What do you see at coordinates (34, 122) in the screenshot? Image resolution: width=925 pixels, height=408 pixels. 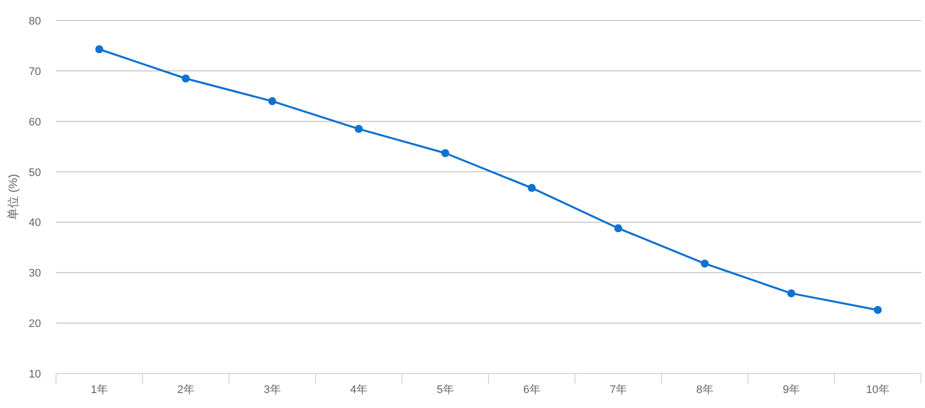 I see `y-tick-label: 60` at bounding box center [34, 122].